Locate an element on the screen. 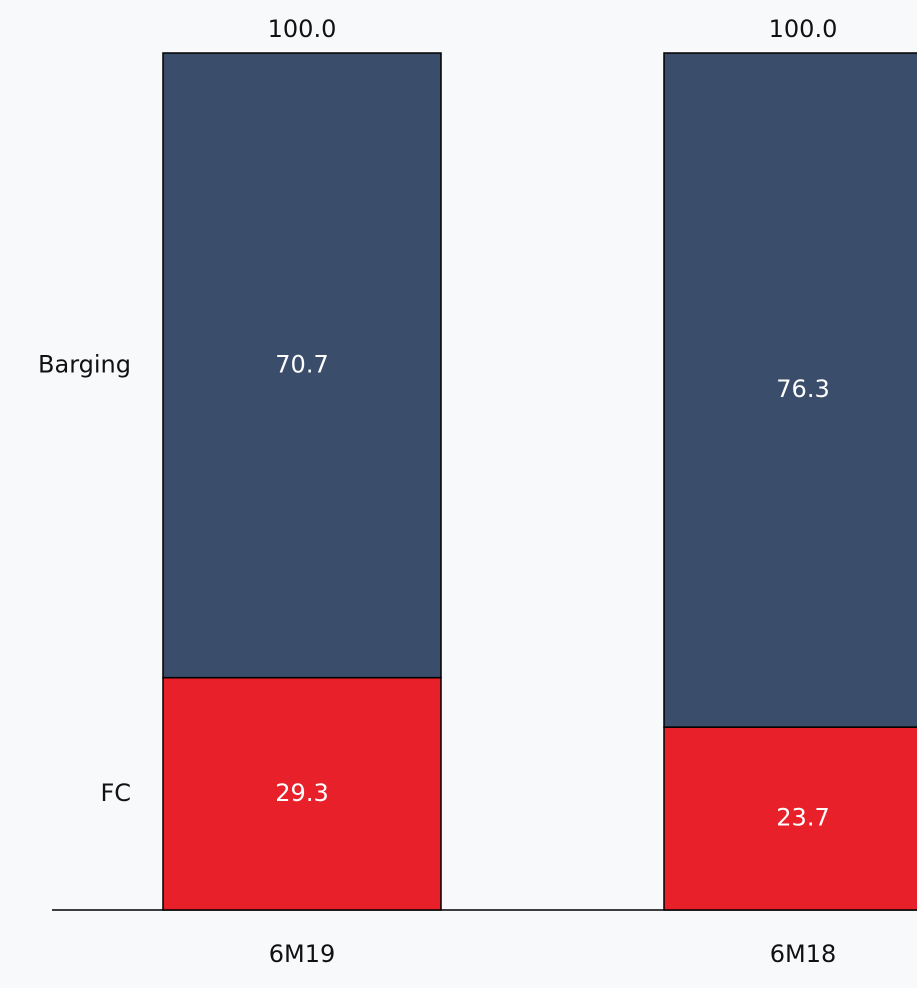  data-label: 70.7 is located at coordinates (301, 364).